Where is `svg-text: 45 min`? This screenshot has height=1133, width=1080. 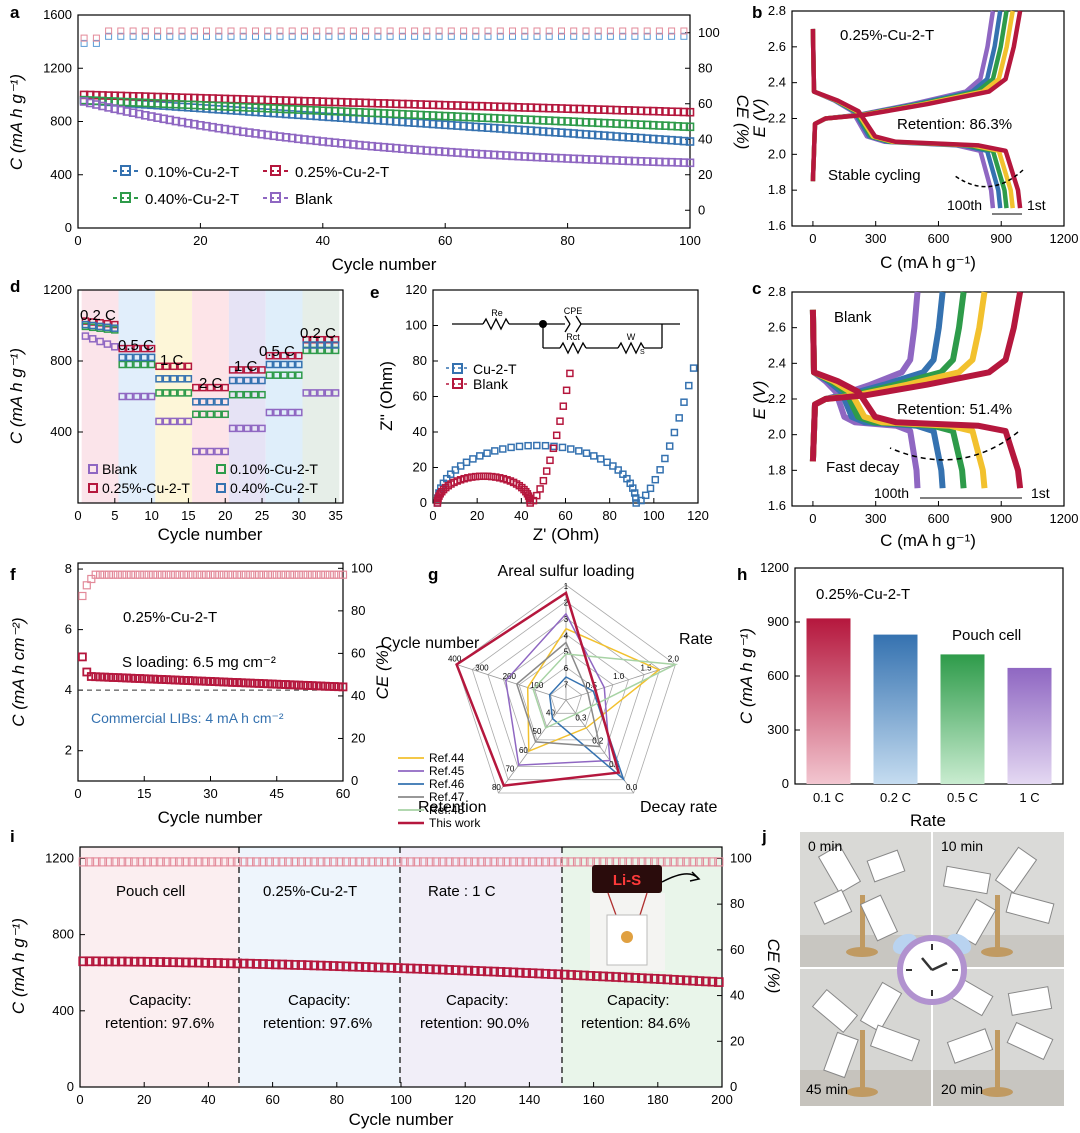 svg-text: 45 min is located at coordinates (827, 1089).